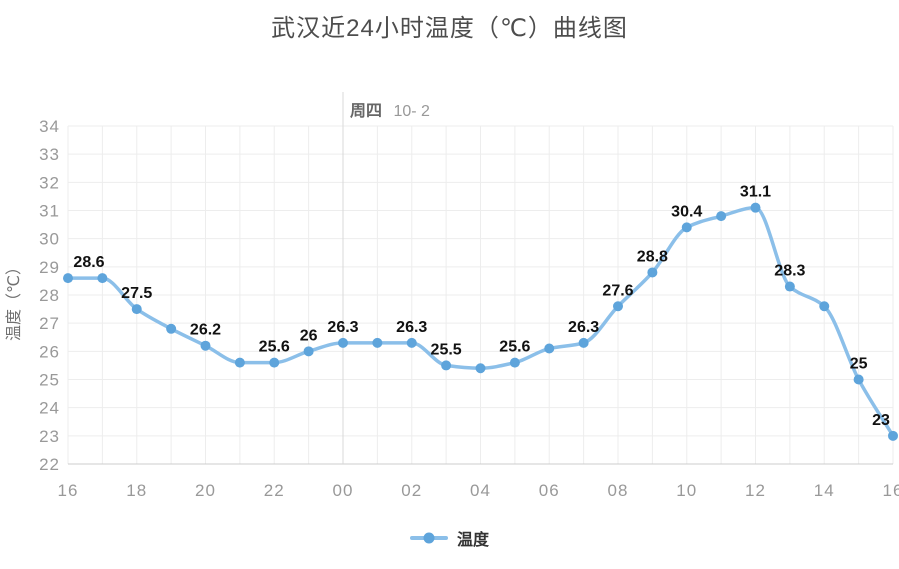 The height and width of the screenshot is (569, 899). What do you see at coordinates (446, 349) in the screenshot?
I see `data-point-label: 25.5` at bounding box center [446, 349].